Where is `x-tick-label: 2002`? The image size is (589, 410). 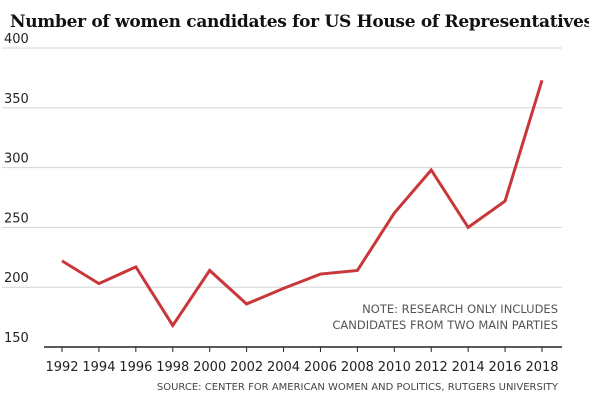 x-tick-label: 2002 is located at coordinates (246, 367).